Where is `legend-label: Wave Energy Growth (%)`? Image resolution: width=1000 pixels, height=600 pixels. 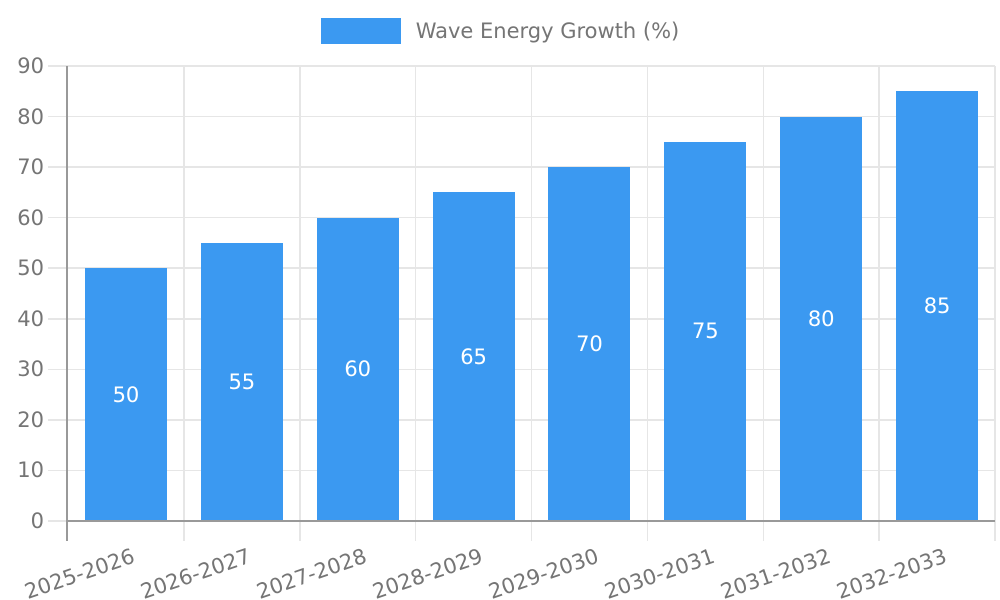
legend-label: Wave Energy Growth (%) is located at coordinates (547, 31).